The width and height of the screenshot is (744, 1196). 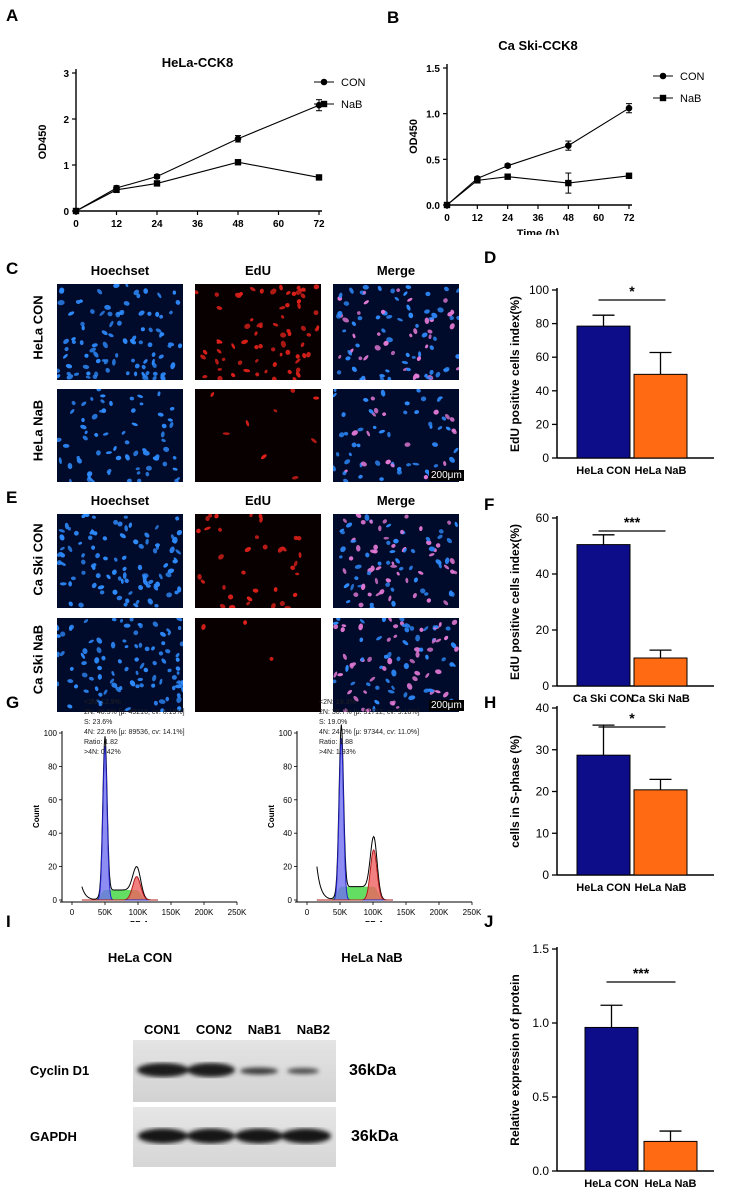 I want to click on y-tick-label: 1.5, so click(x=433, y=69).